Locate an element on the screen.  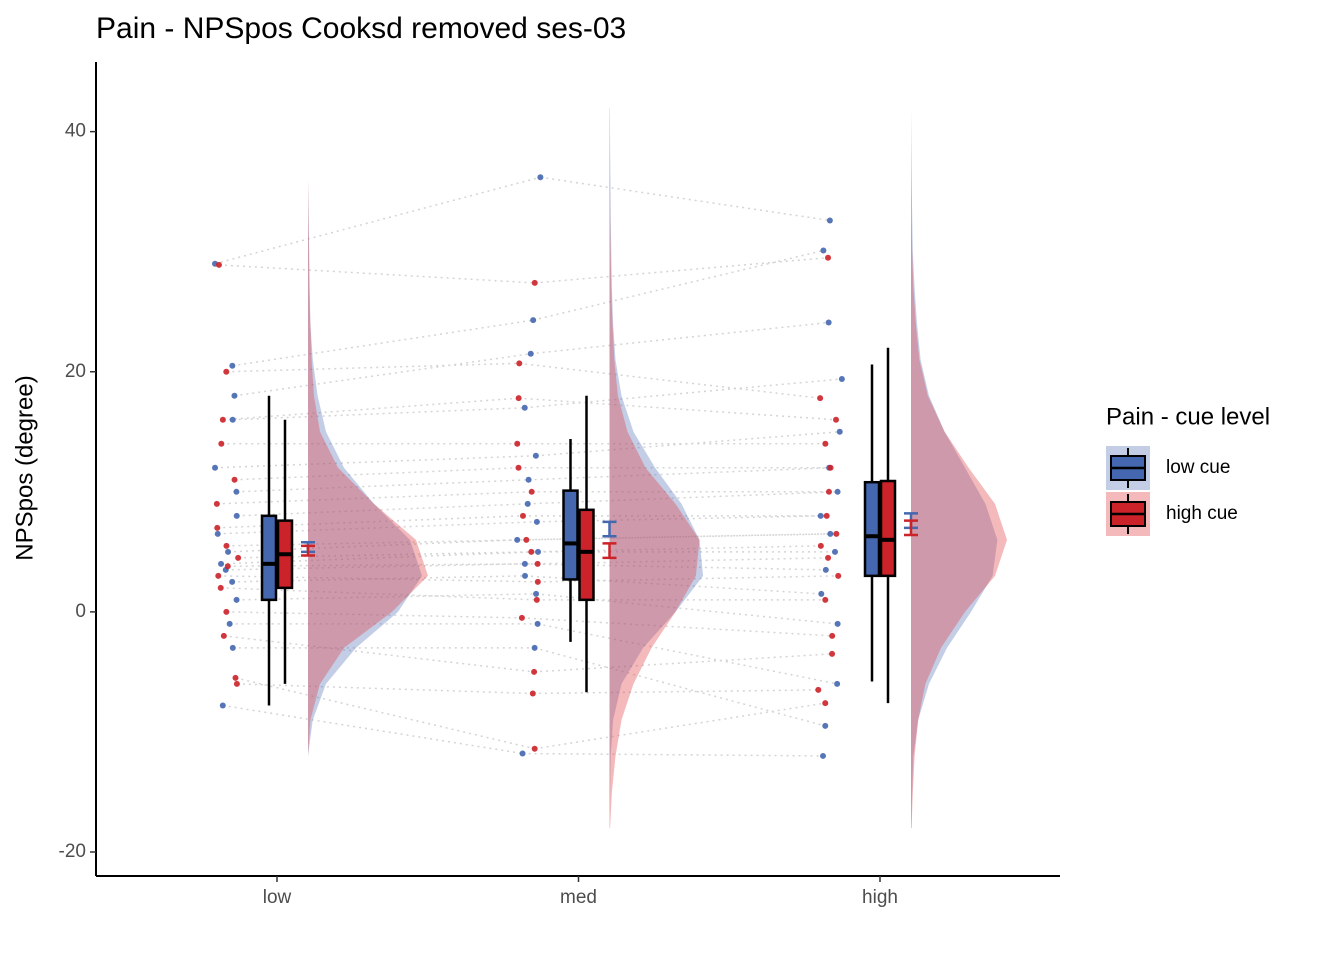
y-tick-label: 40 is located at coordinates (75, 131).